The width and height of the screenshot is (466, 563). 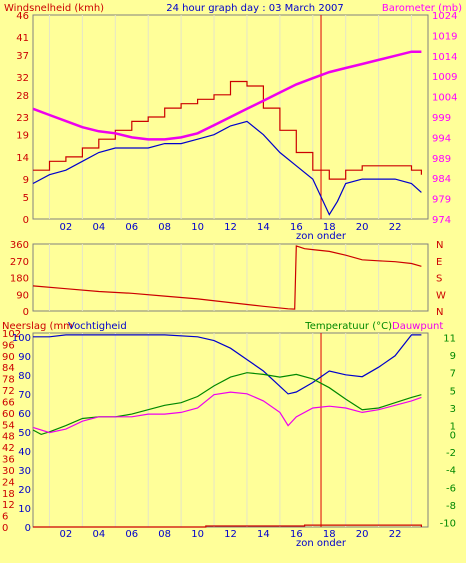 What do you see at coordinates (441, 220) in the screenshot?
I see `barometer-tick-label: 974` at bounding box center [441, 220].